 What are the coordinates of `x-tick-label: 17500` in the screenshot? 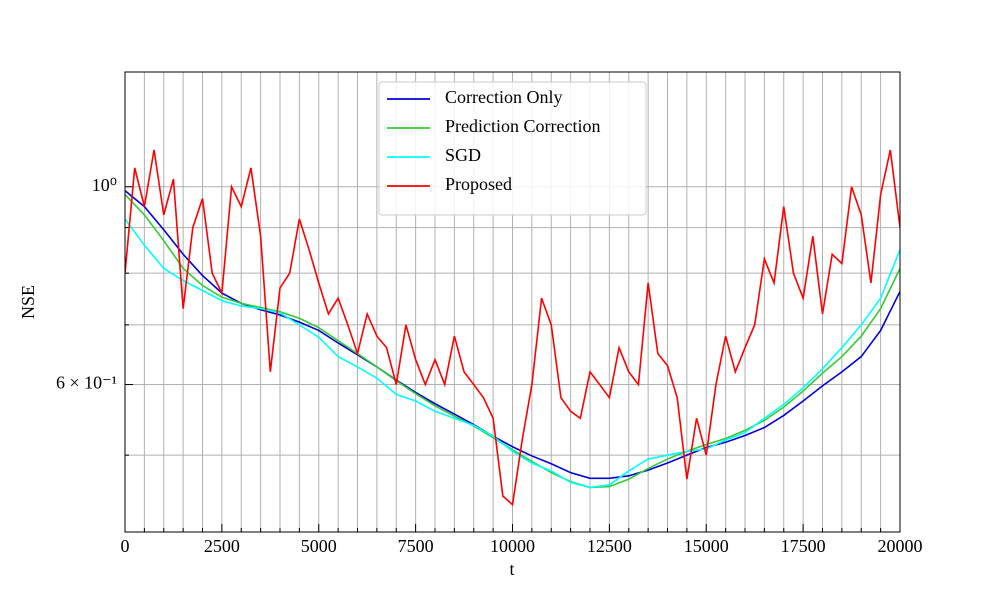 It's located at (803, 546).